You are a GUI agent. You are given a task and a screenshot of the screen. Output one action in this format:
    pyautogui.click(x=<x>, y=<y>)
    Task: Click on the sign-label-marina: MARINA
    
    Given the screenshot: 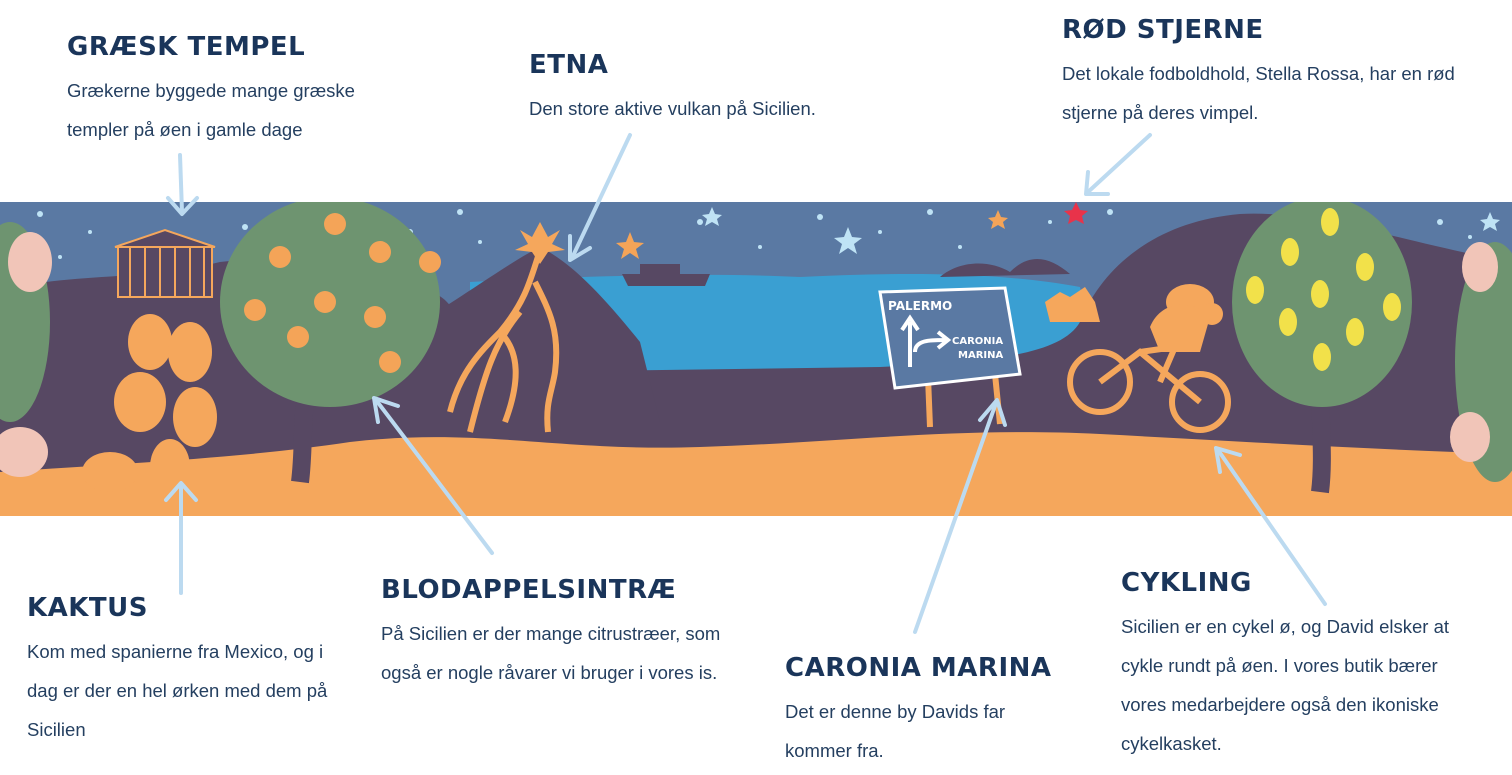 What is the action you would take?
    pyautogui.click(x=980, y=355)
    